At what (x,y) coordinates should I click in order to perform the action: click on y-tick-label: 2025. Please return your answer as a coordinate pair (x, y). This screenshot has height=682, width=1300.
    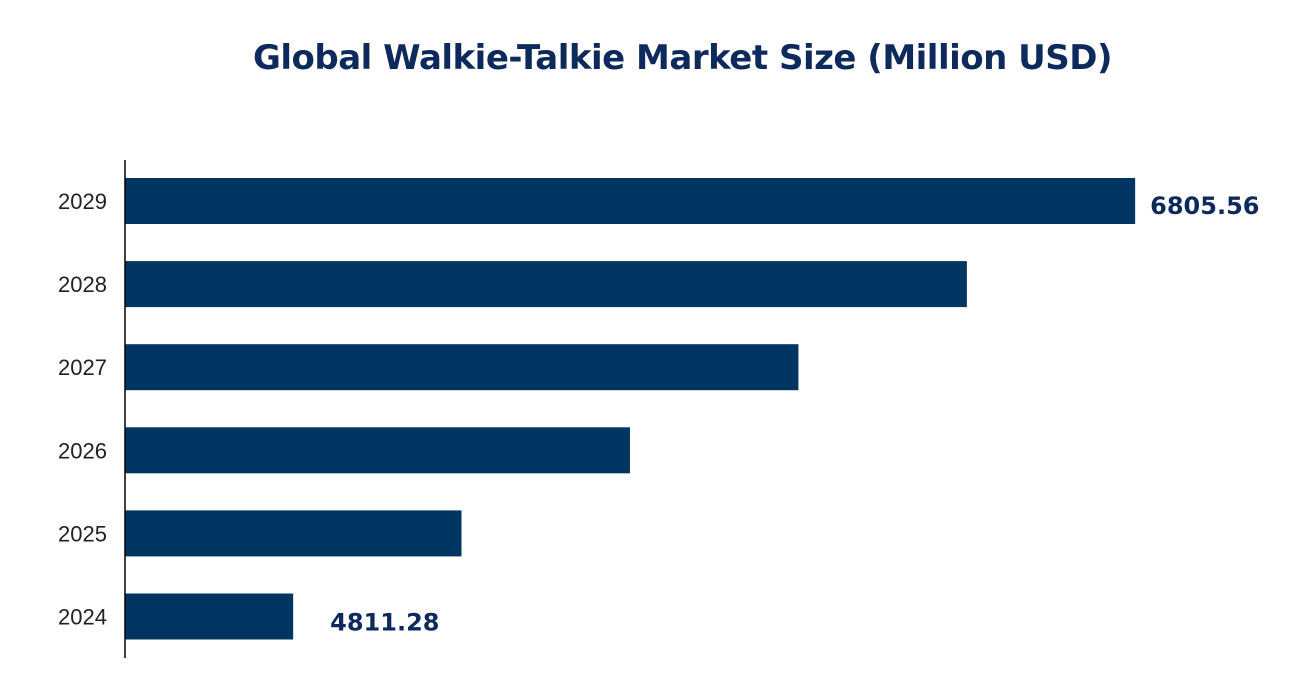
    Looking at the image, I should click on (82, 533).